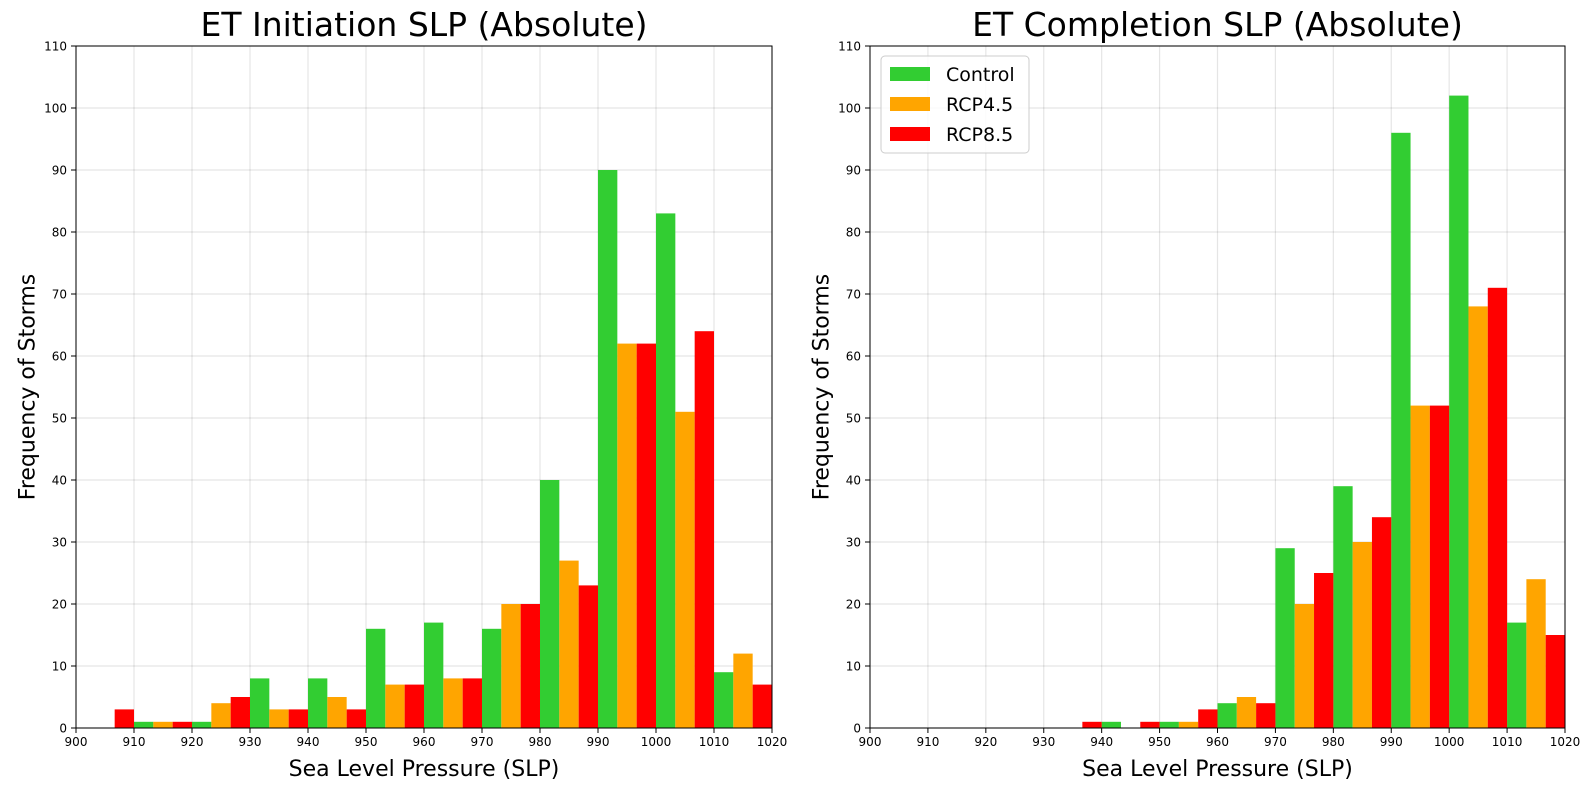 The width and height of the screenshot is (1590, 790). What do you see at coordinates (55, 47) in the screenshot?
I see `y-tick-label: 110` at bounding box center [55, 47].